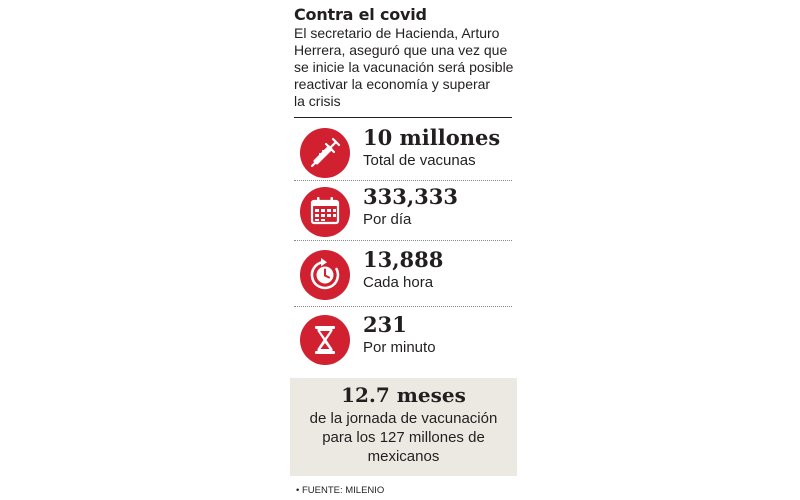 Image resolution: width=800 pixels, height=500 pixels. What do you see at coordinates (325, 212) in the screenshot?
I see `calendar-icon` at bounding box center [325, 212].